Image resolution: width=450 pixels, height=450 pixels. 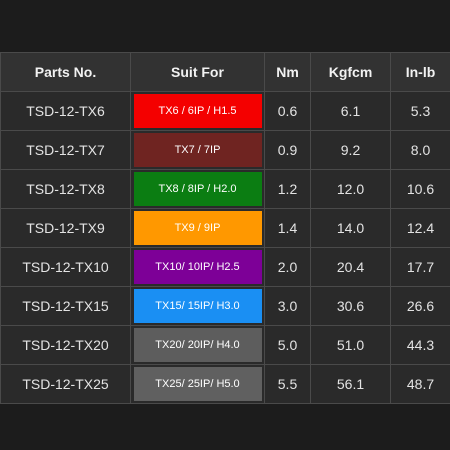 I want to click on suit-for-cell: TX6 / 6IP / H1.5, so click(x=197, y=111).